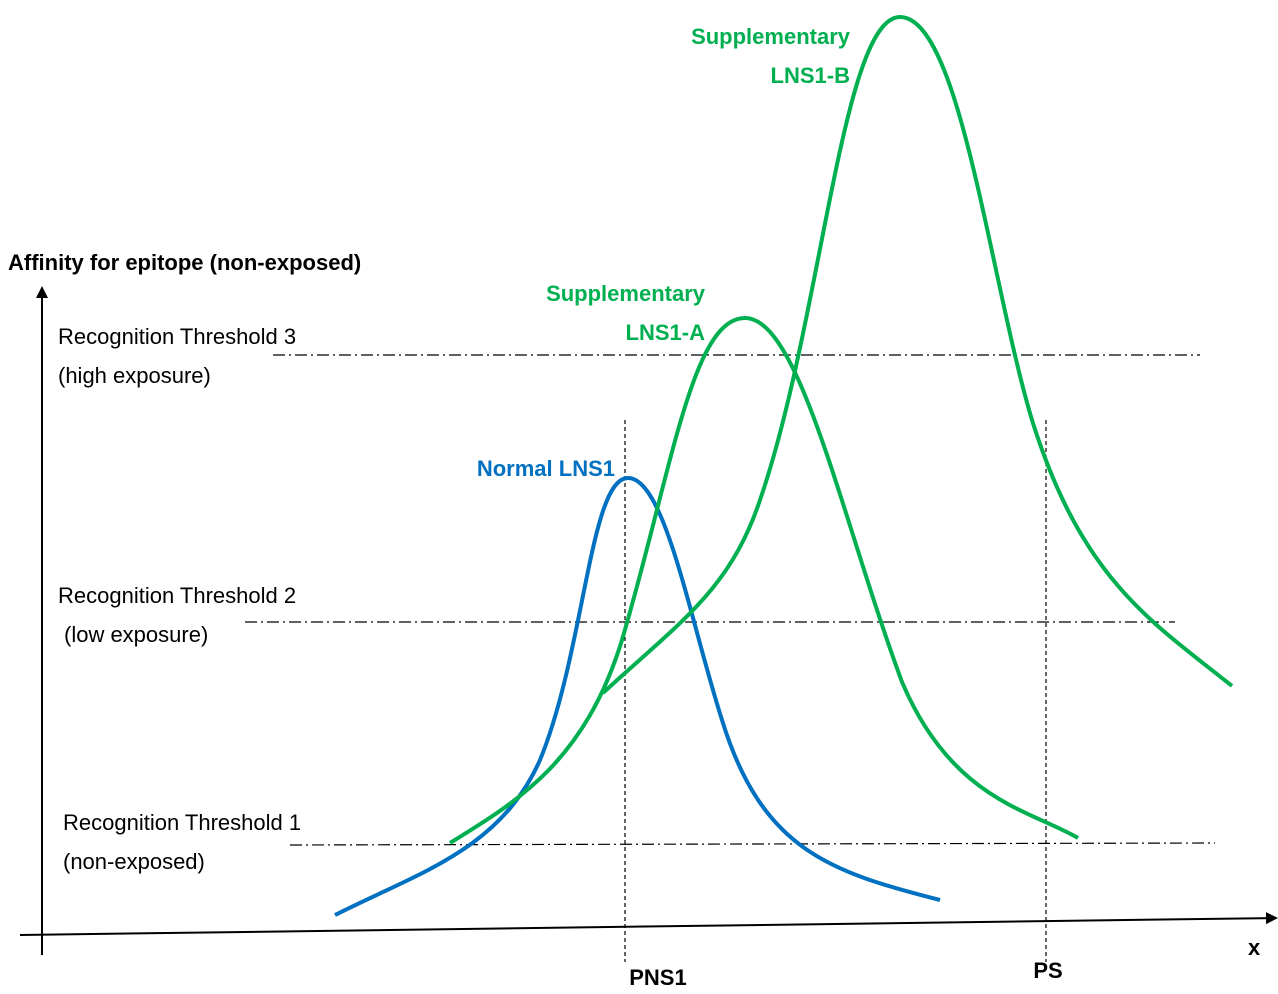 Image resolution: width=1278 pixels, height=994 pixels. I want to click on x-axis, so click(648, 924).